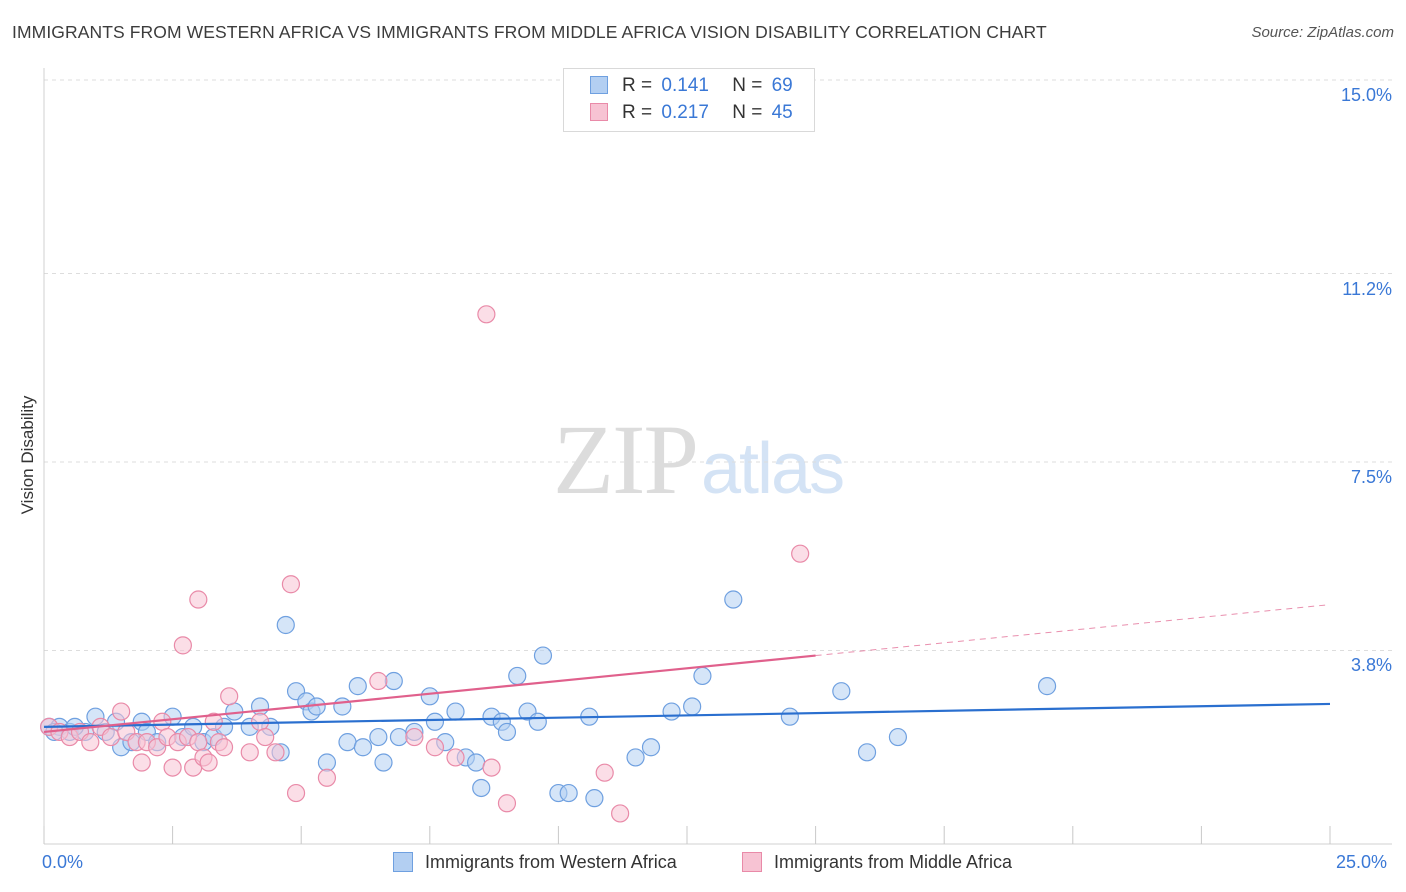 This screenshot has width=1406, height=892. I want to click on bottom-legend-label: Immigrants from Middle Africa, so click(893, 862).